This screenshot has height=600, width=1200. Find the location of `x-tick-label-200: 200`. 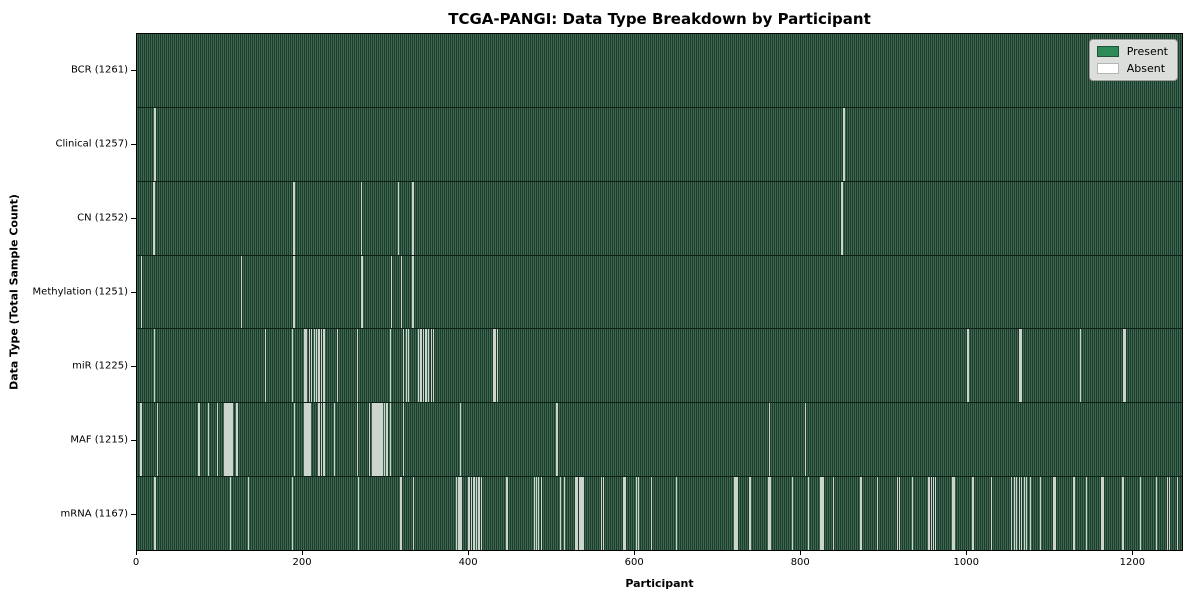

x-tick-label-200: 200 is located at coordinates (302, 562).